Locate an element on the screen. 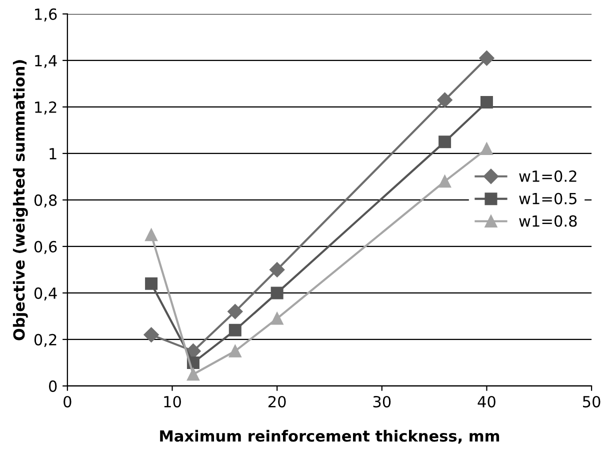 The width and height of the screenshot is (613, 465). y-tick-label: 0,8 is located at coordinates (45, 201).